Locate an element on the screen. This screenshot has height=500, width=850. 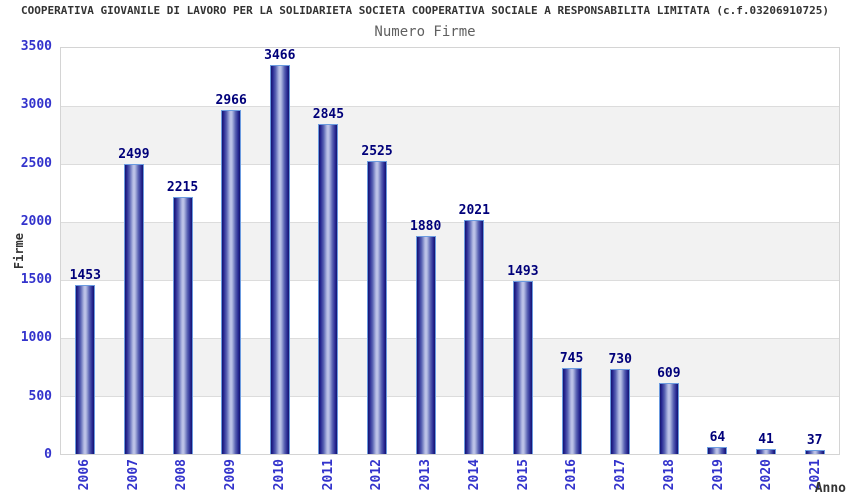
y-axis: 0 500 1000 1500 2000 2500 3000 3500 is located at coordinates (26, 251).